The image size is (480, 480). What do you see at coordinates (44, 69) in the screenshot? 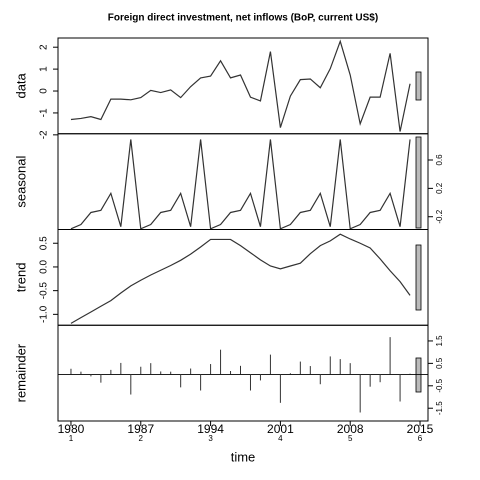
I see `y-tick-label: 1` at bounding box center [44, 69].